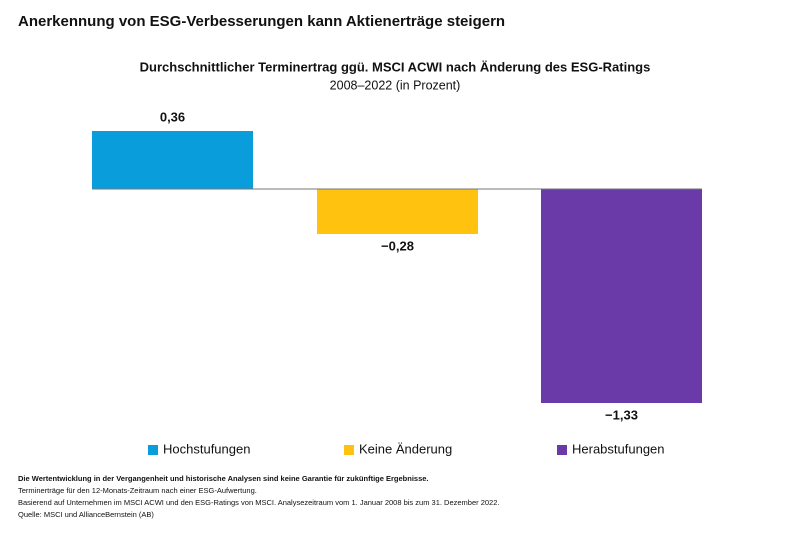 This screenshot has width=790, height=546. Describe the element at coordinates (621, 414) in the screenshot. I see `value-label: −1,33` at that location.